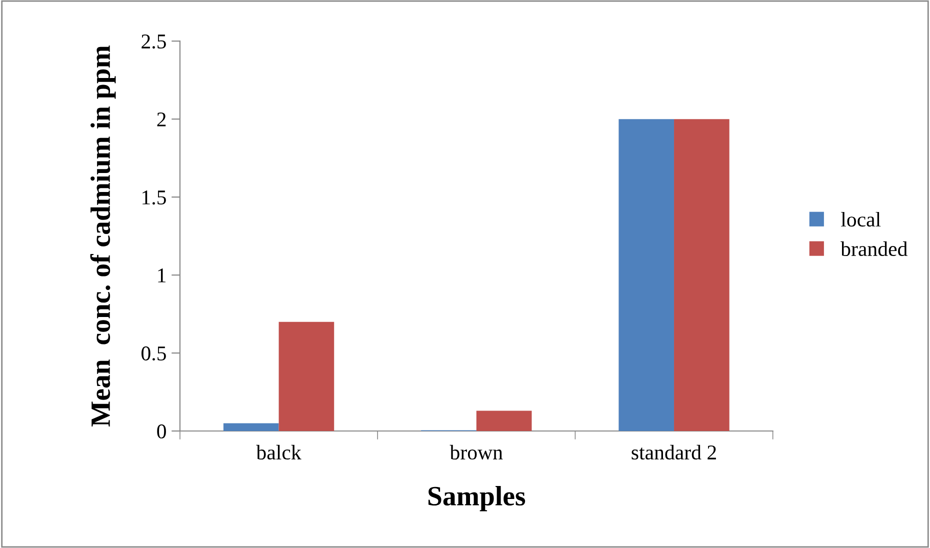  I want to click on x-tick-label: balck, so click(279, 452).